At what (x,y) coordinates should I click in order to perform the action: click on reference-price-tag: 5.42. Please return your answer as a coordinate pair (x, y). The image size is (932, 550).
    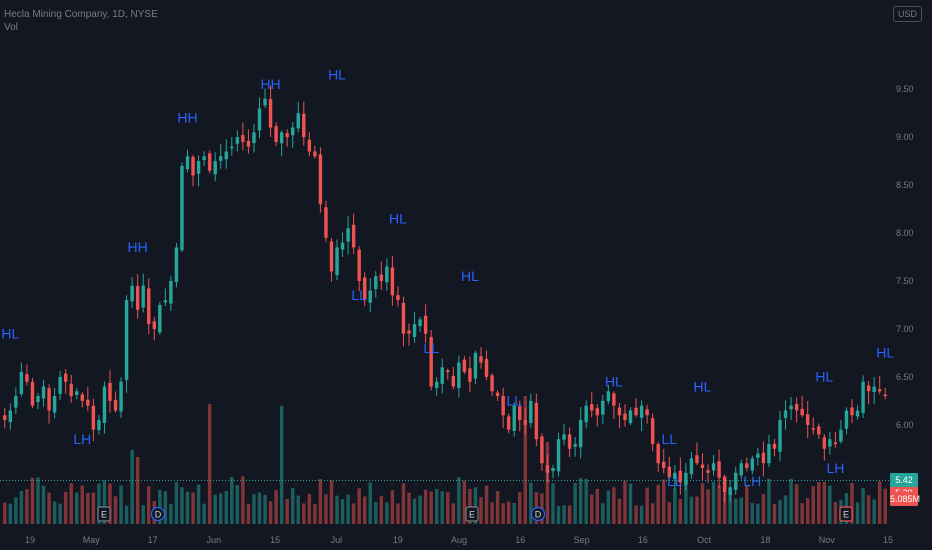
    Looking at the image, I should click on (904, 480).